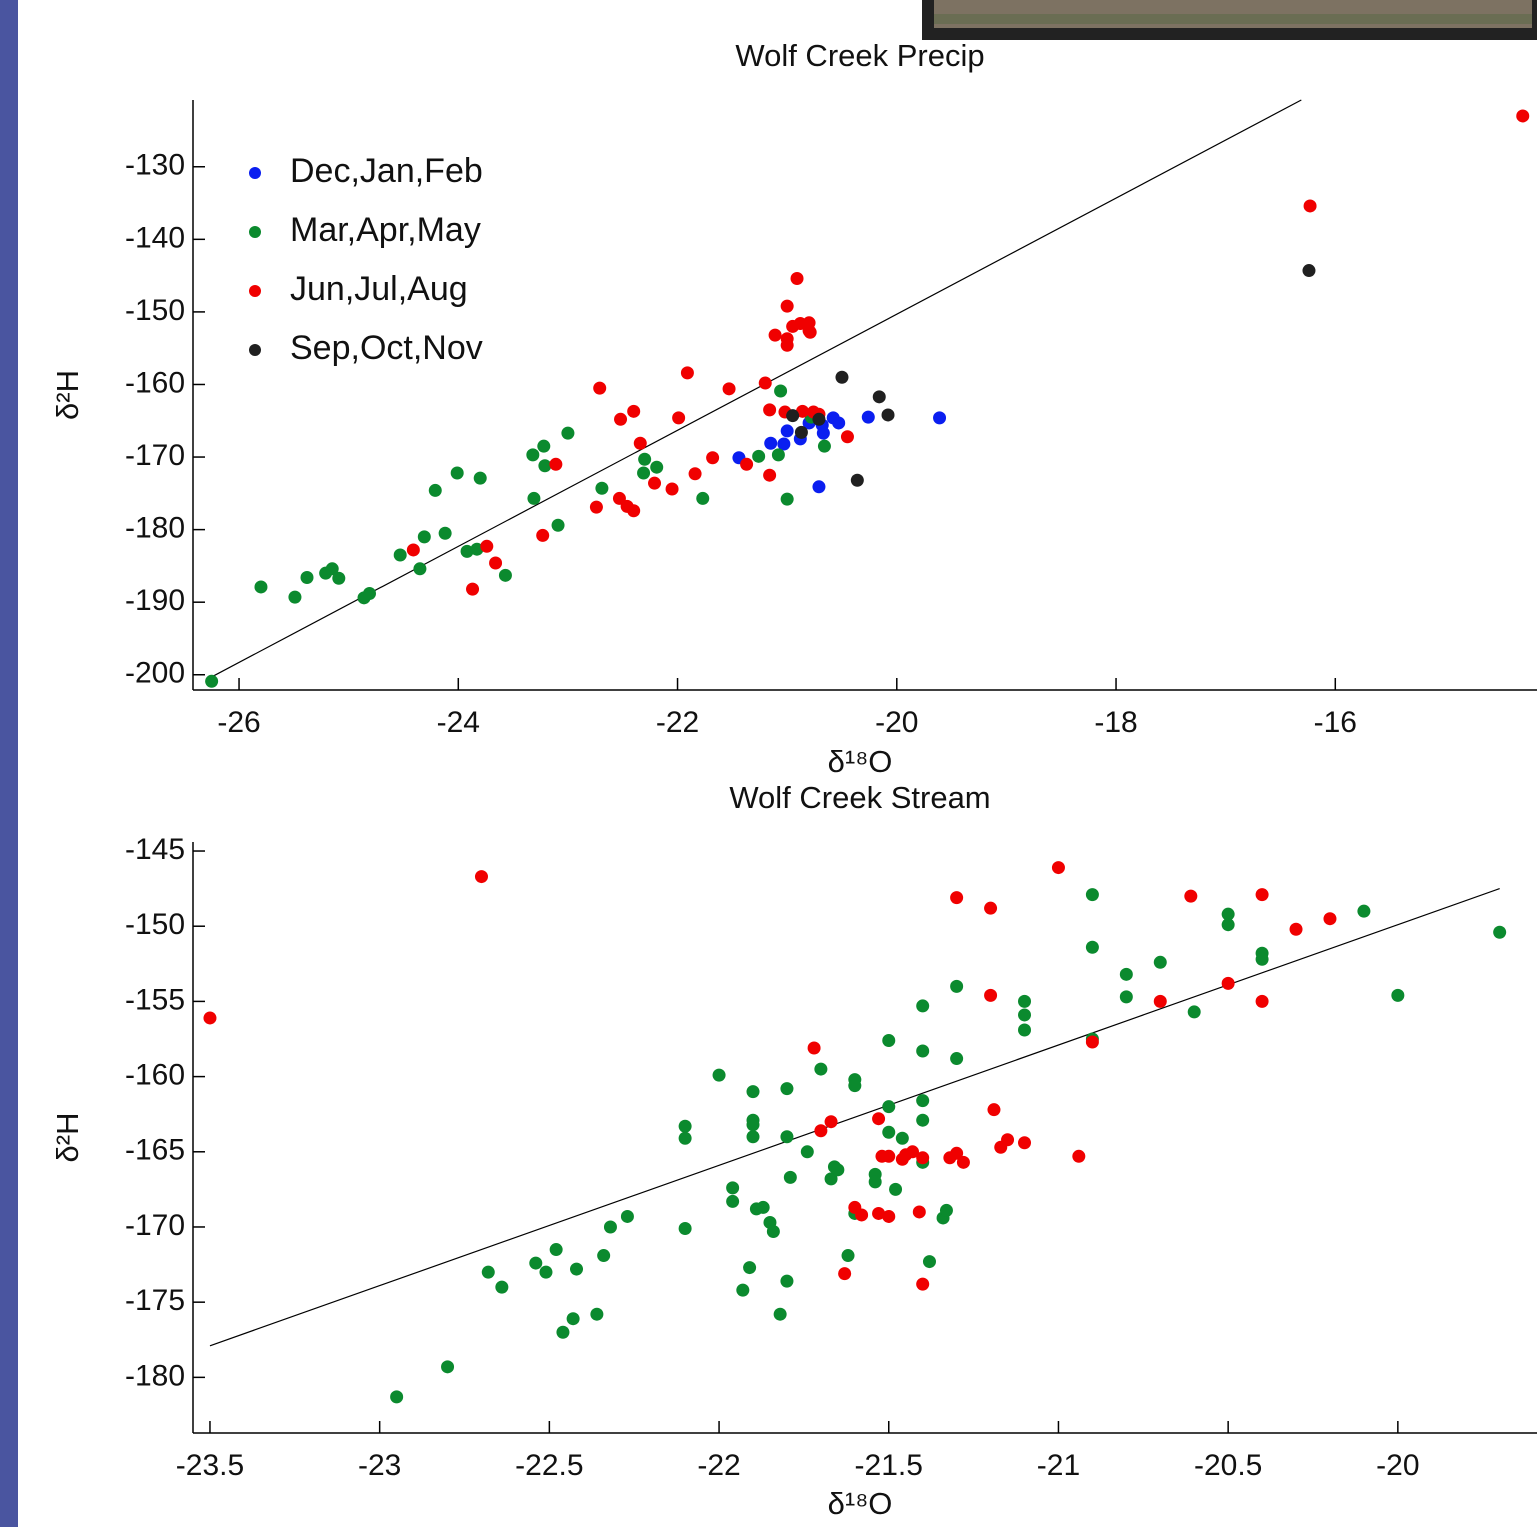  I want to click on y-tick-label: -140, so click(155, 237).